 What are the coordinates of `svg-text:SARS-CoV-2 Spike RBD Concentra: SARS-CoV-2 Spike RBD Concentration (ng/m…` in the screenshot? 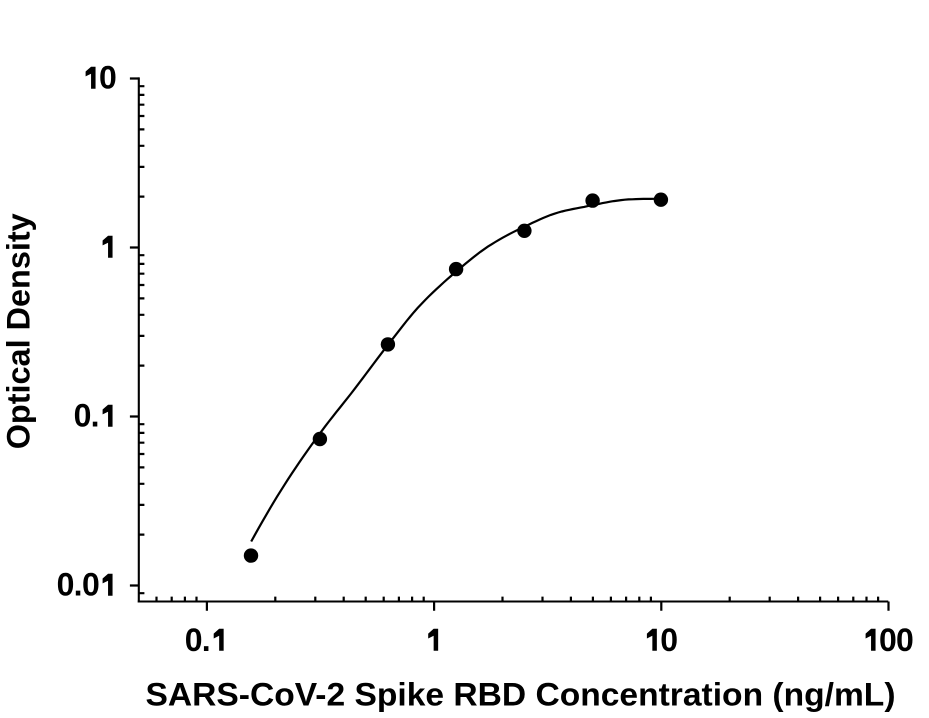 It's located at (521, 695).